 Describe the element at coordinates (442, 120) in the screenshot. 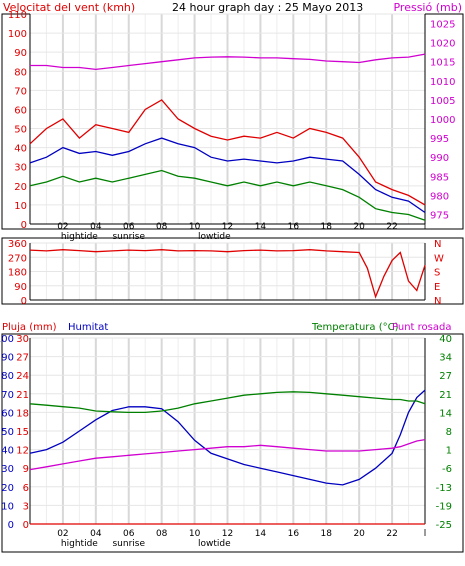

I see `pressure-y-tick: 1000` at that location.